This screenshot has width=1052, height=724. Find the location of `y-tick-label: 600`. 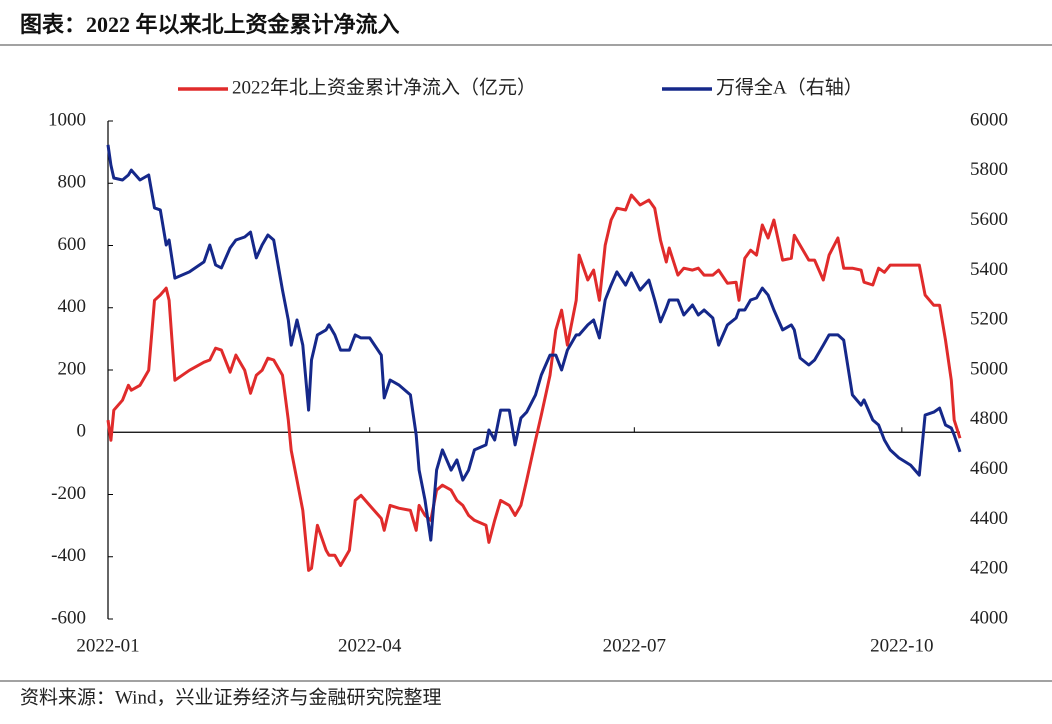

y-tick-label: 600 is located at coordinates (72, 244).